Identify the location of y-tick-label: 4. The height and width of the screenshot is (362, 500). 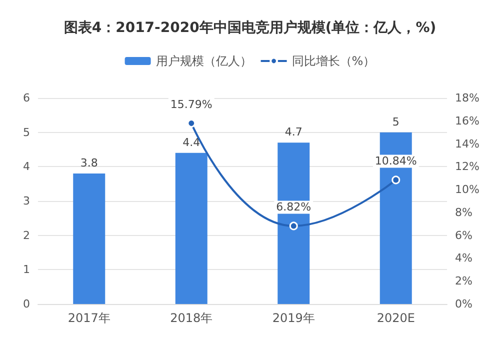
(26, 167).